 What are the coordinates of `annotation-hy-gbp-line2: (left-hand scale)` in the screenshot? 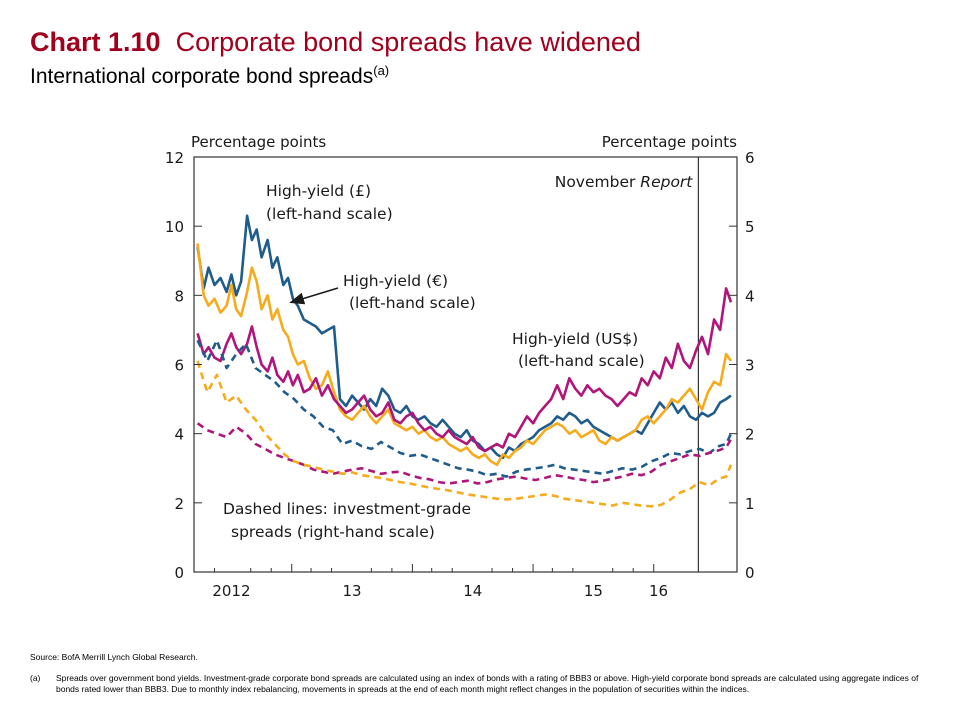 It's located at (329, 214).